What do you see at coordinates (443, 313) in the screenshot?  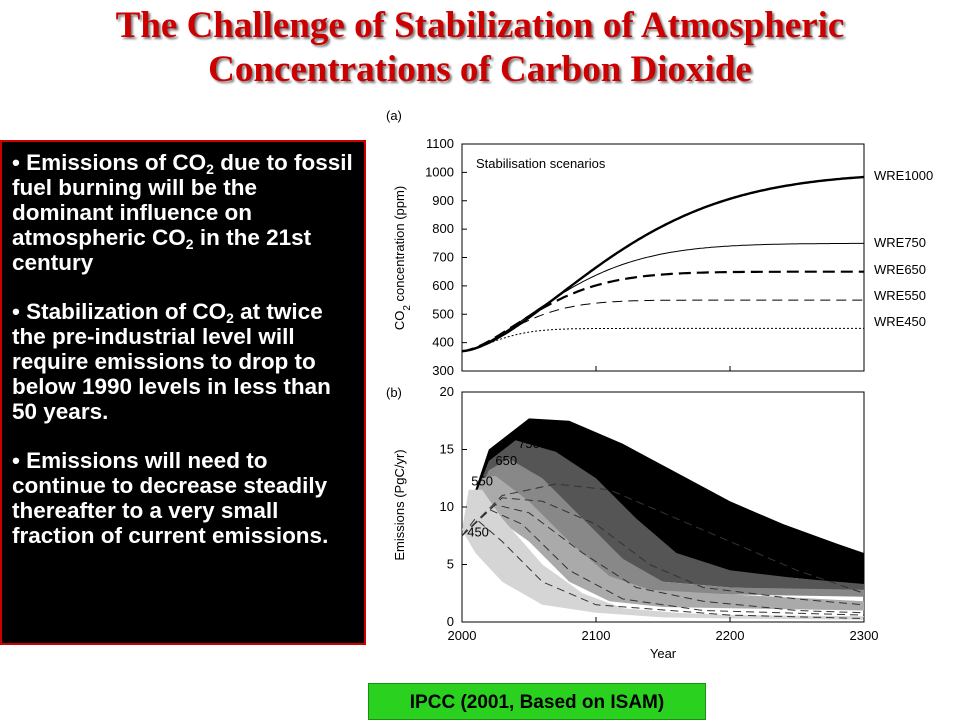 I see `panel-a-ytick-label-2: 500` at bounding box center [443, 313].